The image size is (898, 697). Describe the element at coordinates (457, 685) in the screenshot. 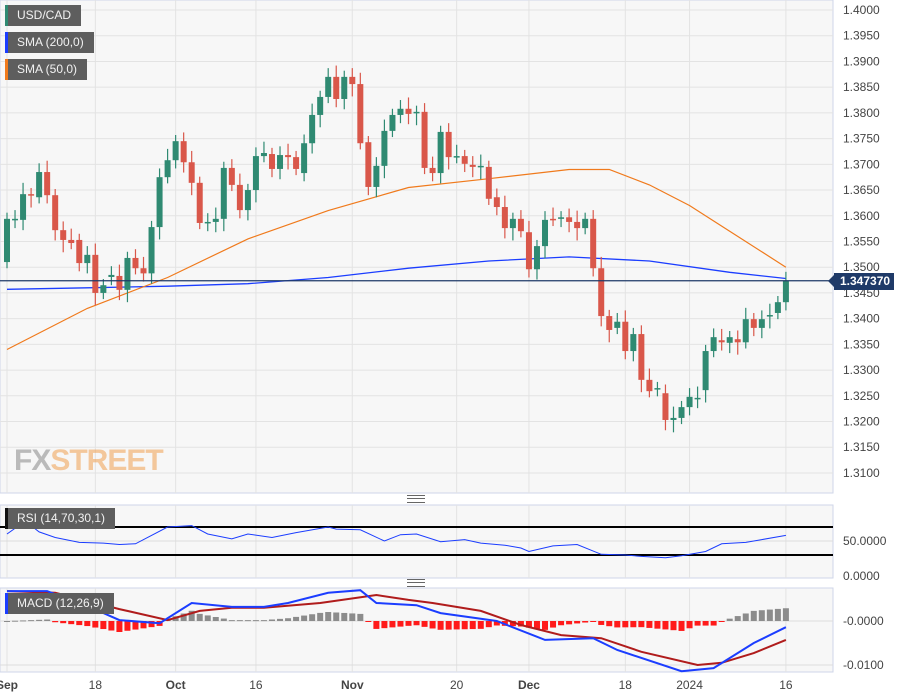

I see `time-tick-label: 20` at that location.